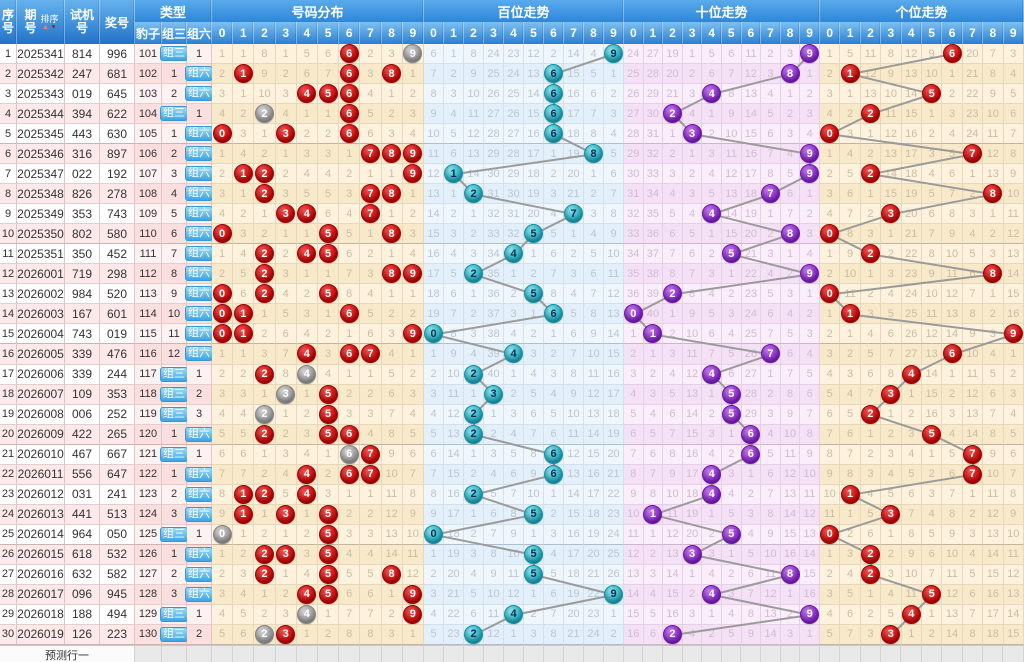 The height and width of the screenshot is (662, 1024). What do you see at coordinates (614, 74) in the screenshot?
I see `hundreds-cell: 1` at bounding box center [614, 74].